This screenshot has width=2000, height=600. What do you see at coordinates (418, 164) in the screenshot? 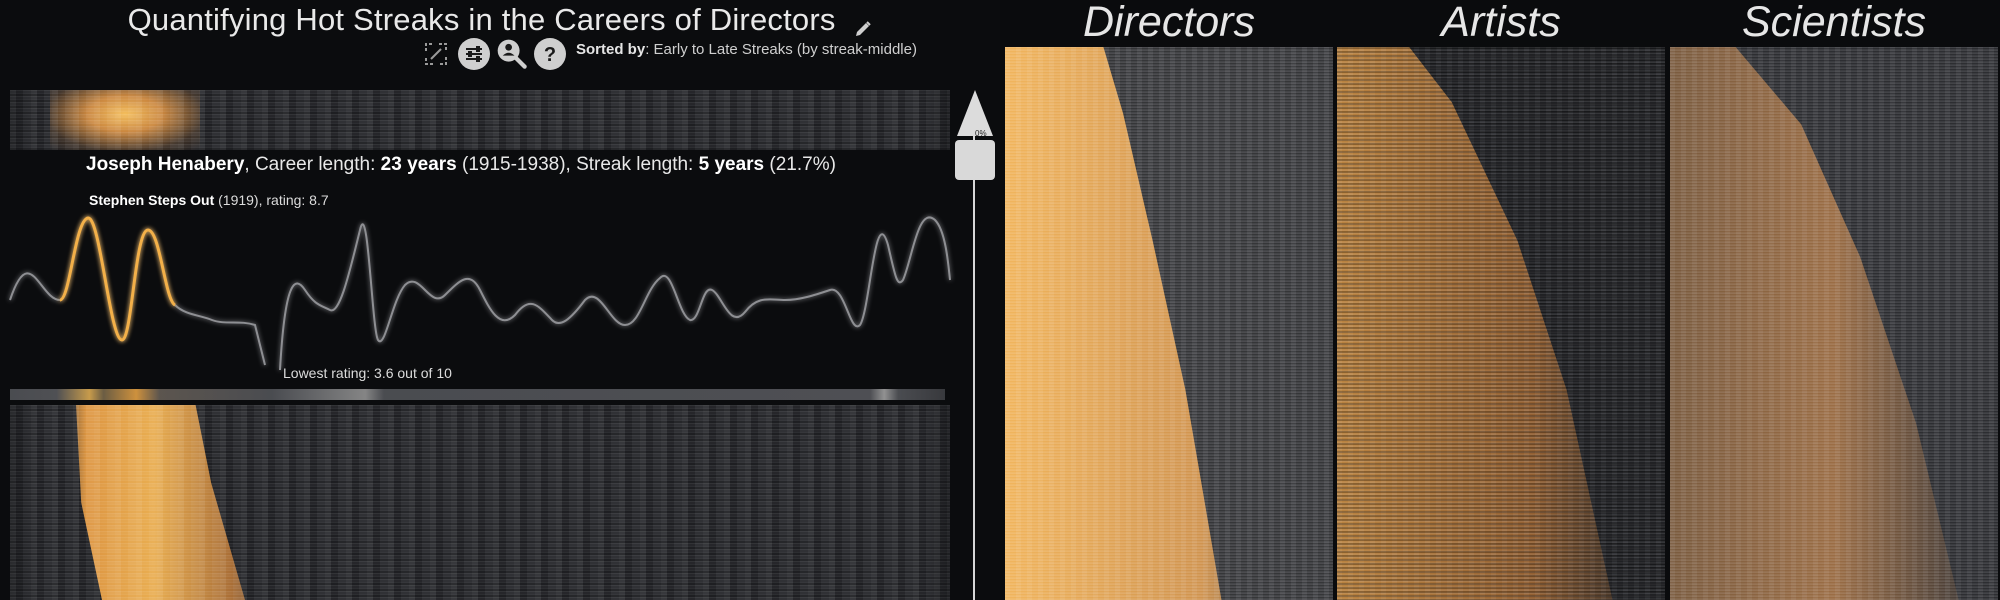
I see `career-length-value: 23 years` at bounding box center [418, 164].